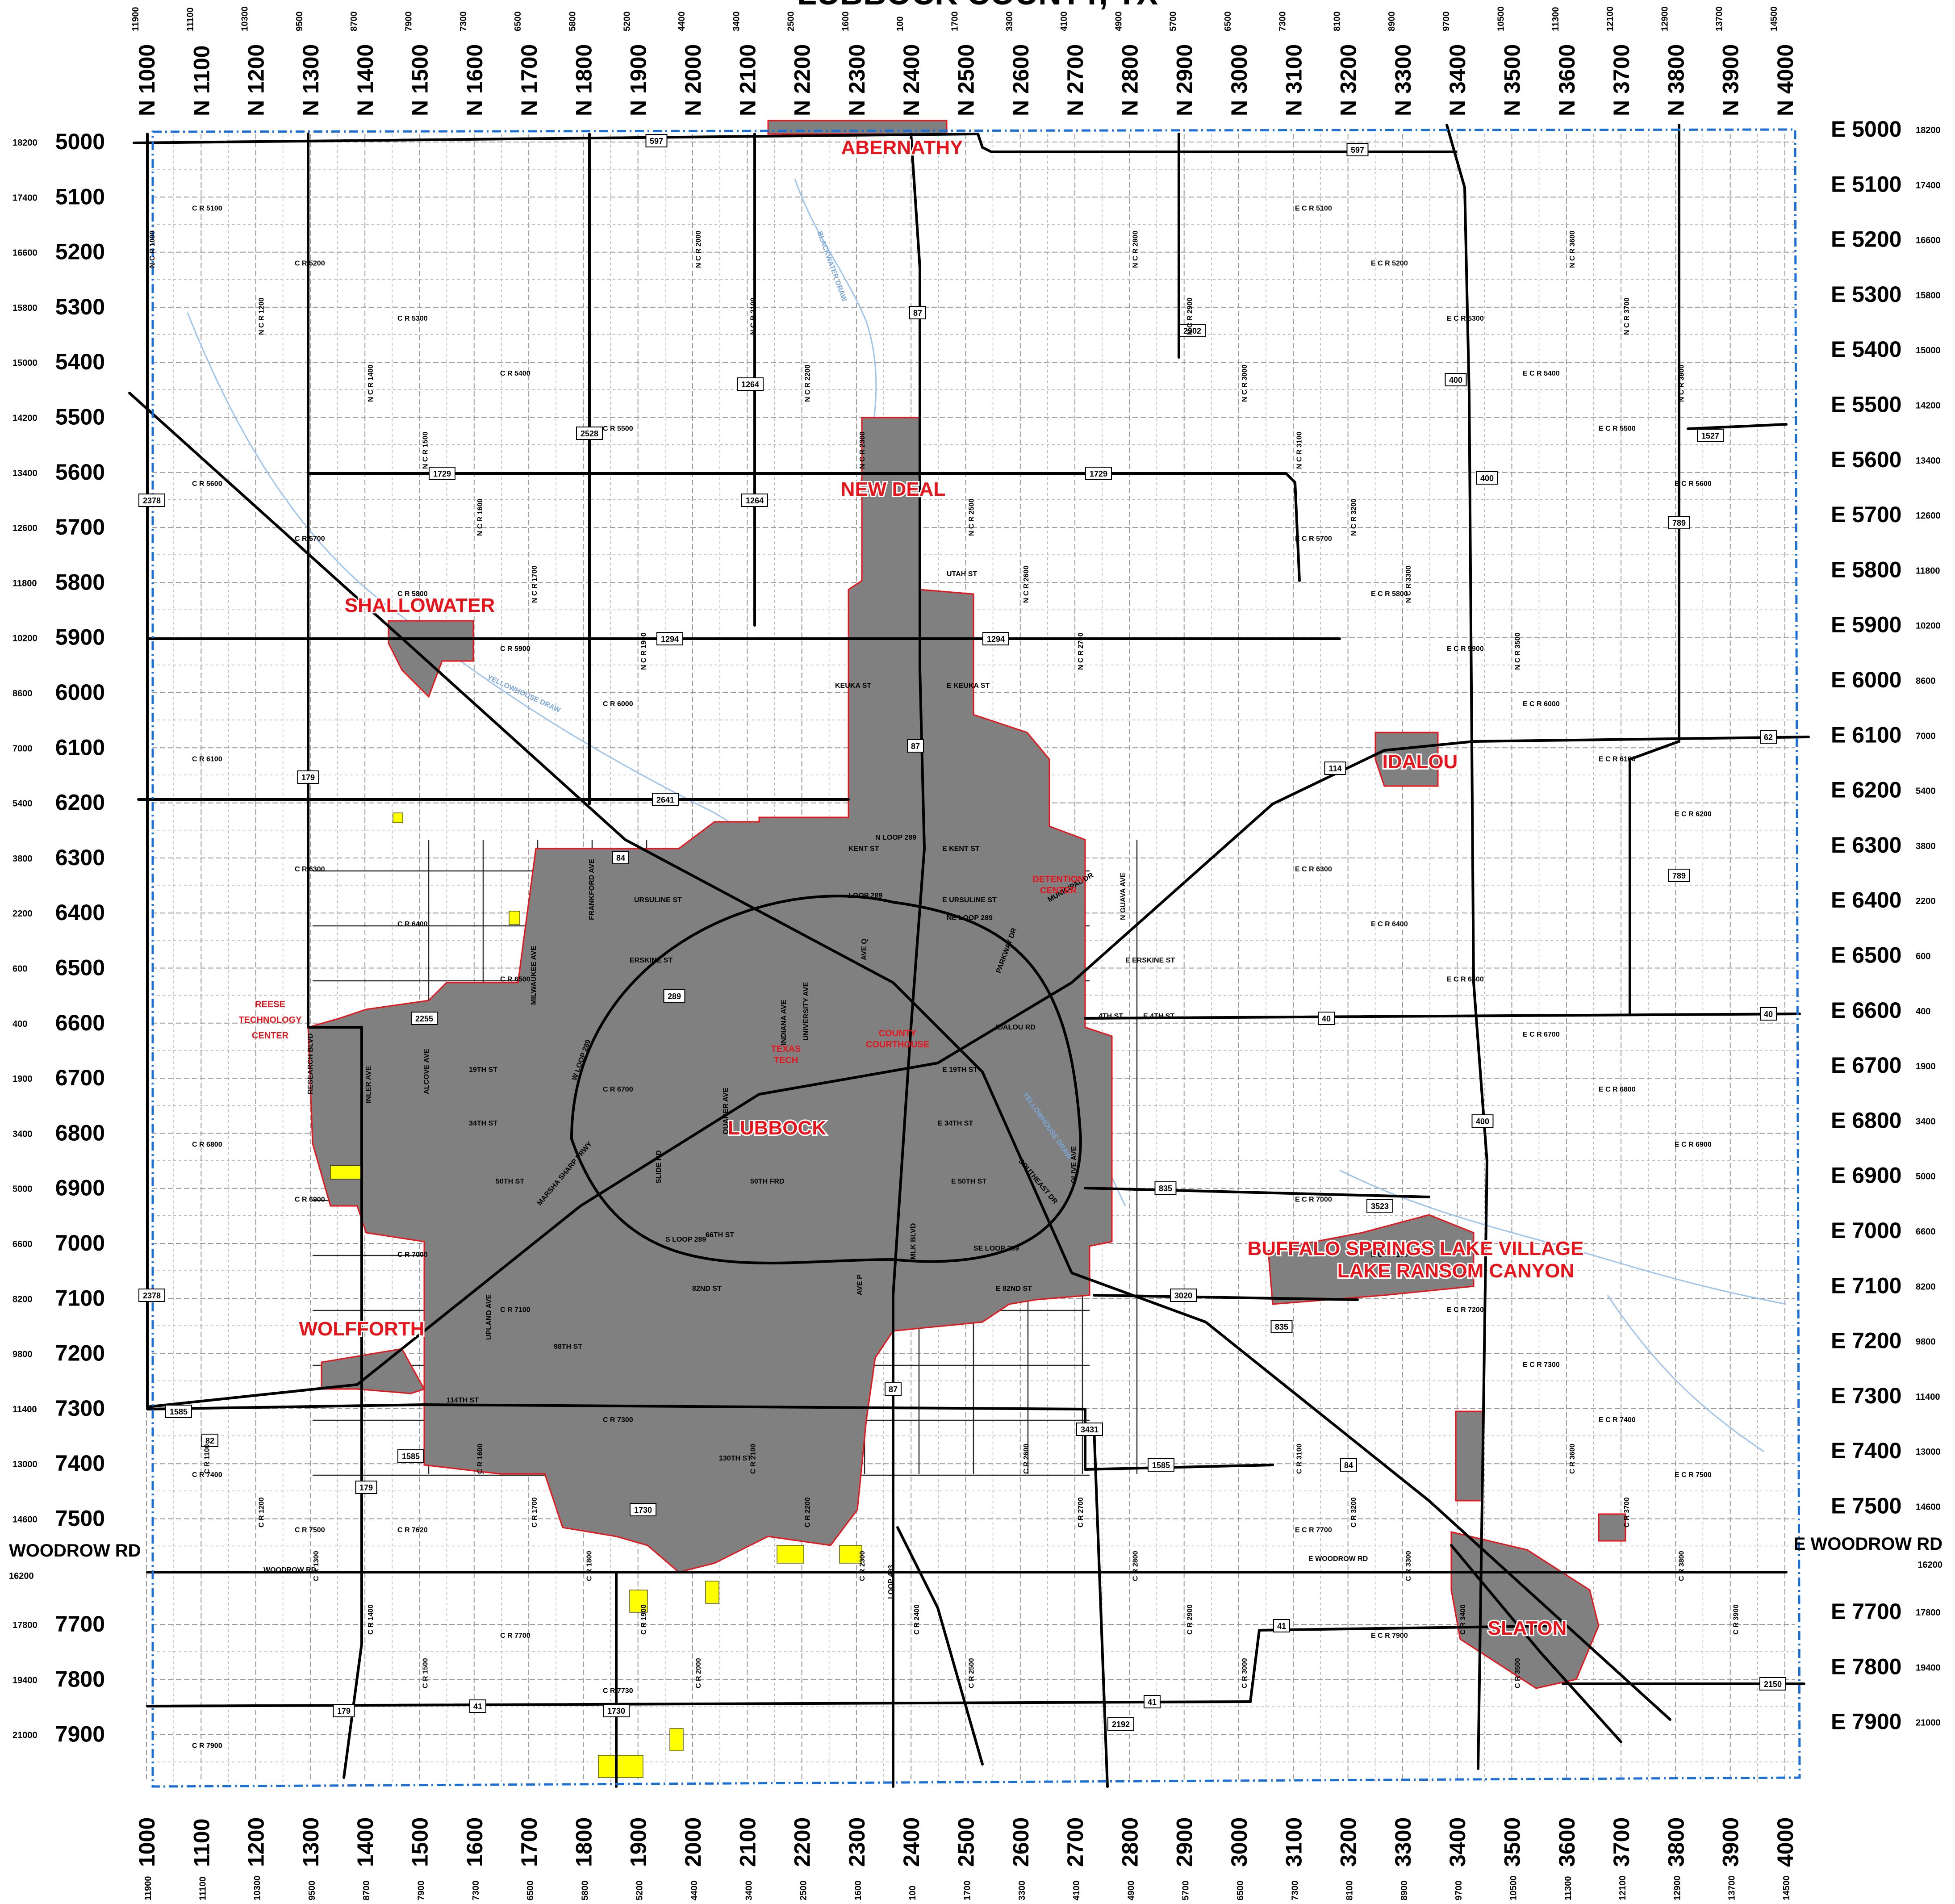 This screenshot has width=1955, height=1904. Describe the element at coordinates (1693, 1144) in the screenshot. I see `east-road-label: E C R 6900` at that location.